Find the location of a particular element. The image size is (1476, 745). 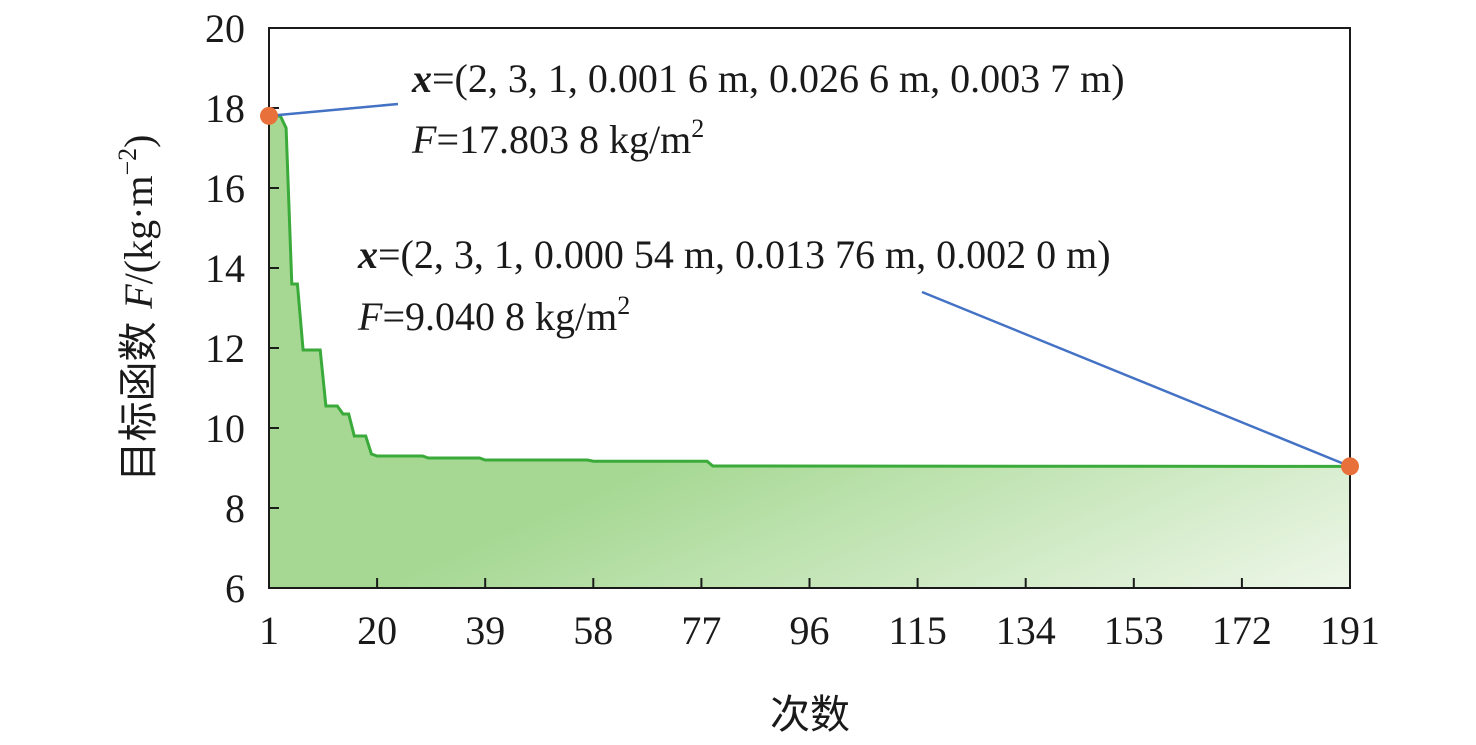

annotation-1-f-var: F is located at coordinates (424, 139).